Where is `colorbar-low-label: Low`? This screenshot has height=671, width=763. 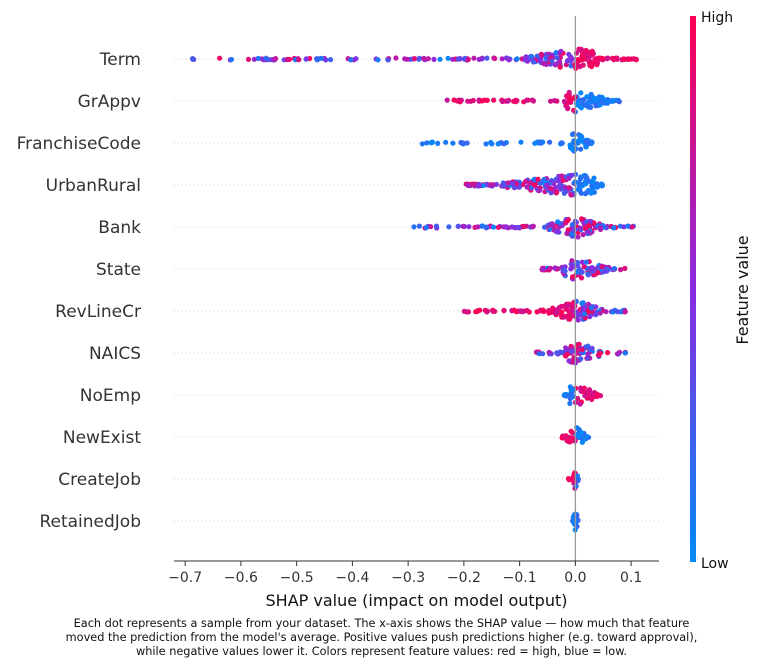 colorbar-low-label: Low is located at coordinates (715, 564).